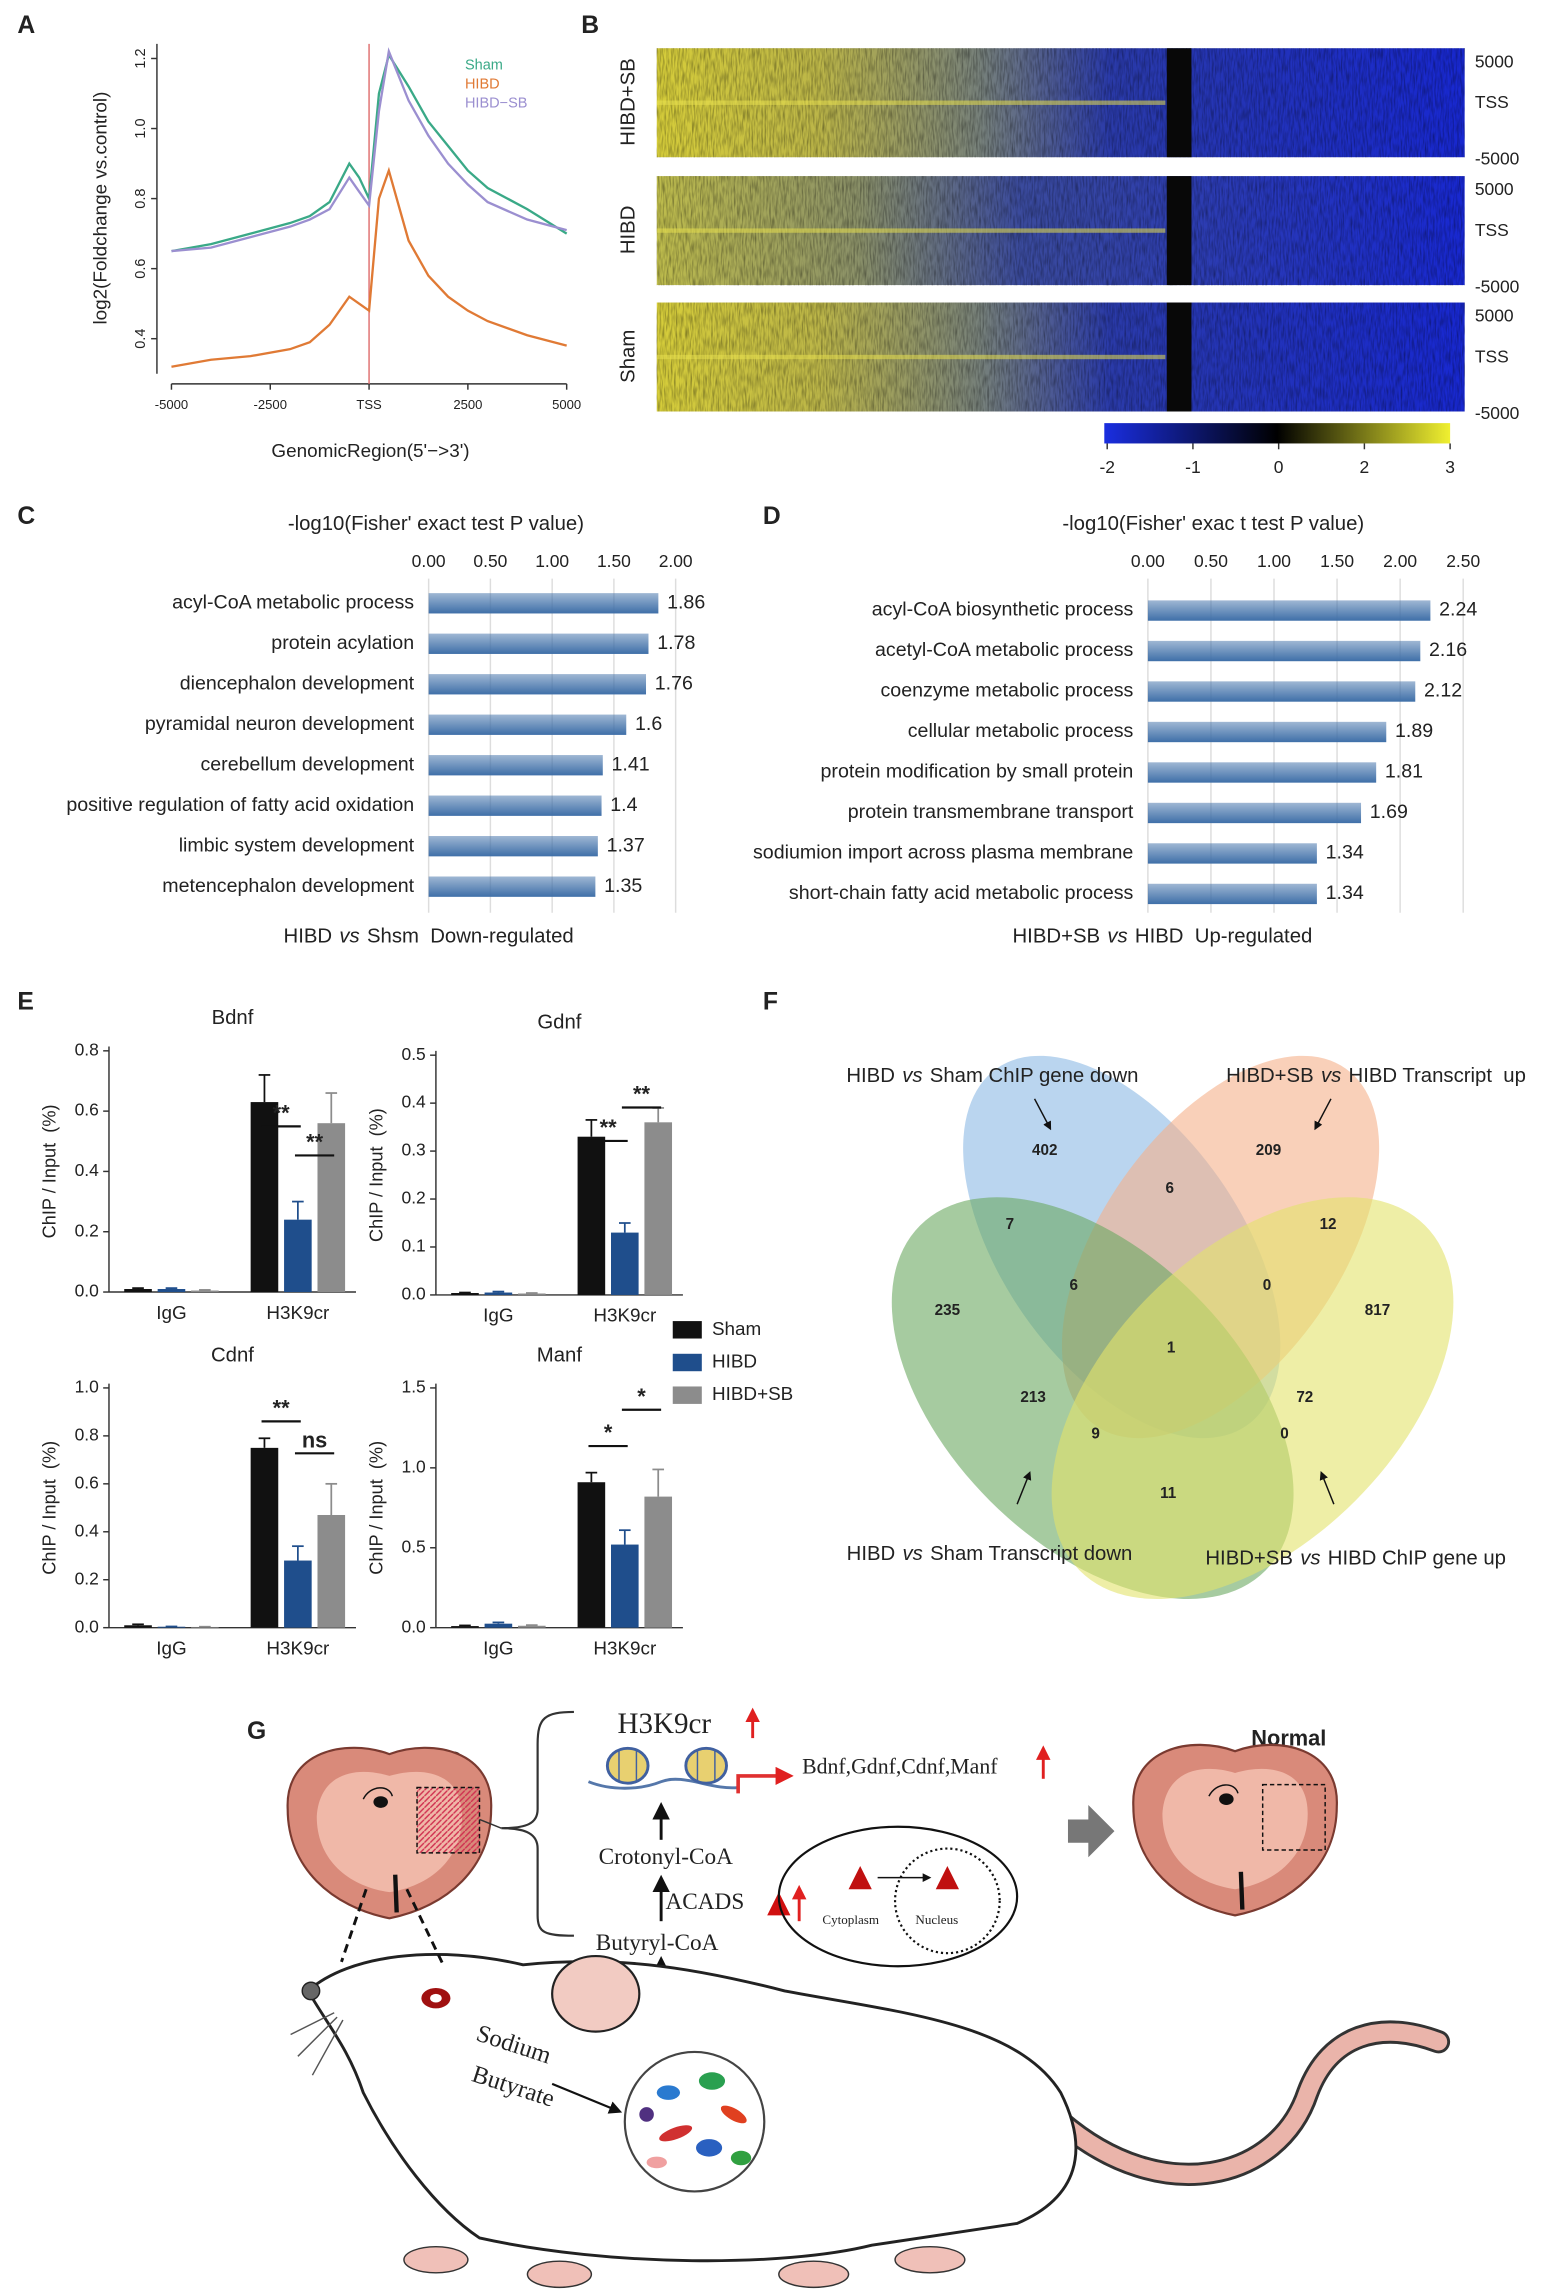 Image resolution: width=1562 pixels, height=2292 pixels. What do you see at coordinates (537, 1823) in the screenshot?
I see `bracket` at bounding box center [537, 1823].